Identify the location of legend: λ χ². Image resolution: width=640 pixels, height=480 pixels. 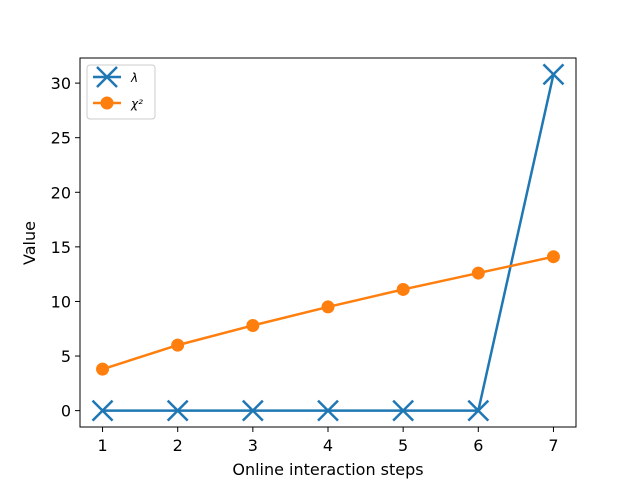
(121, 92).